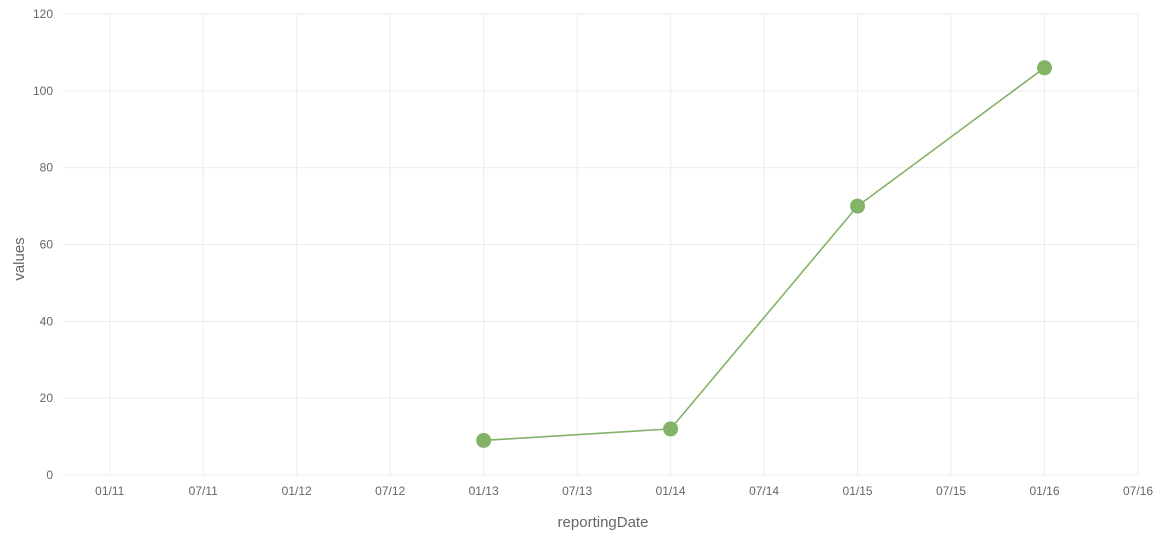  Describe the element at coordinates (19, 258) in the screenshot. I see `y-axis-title: values` at that location.